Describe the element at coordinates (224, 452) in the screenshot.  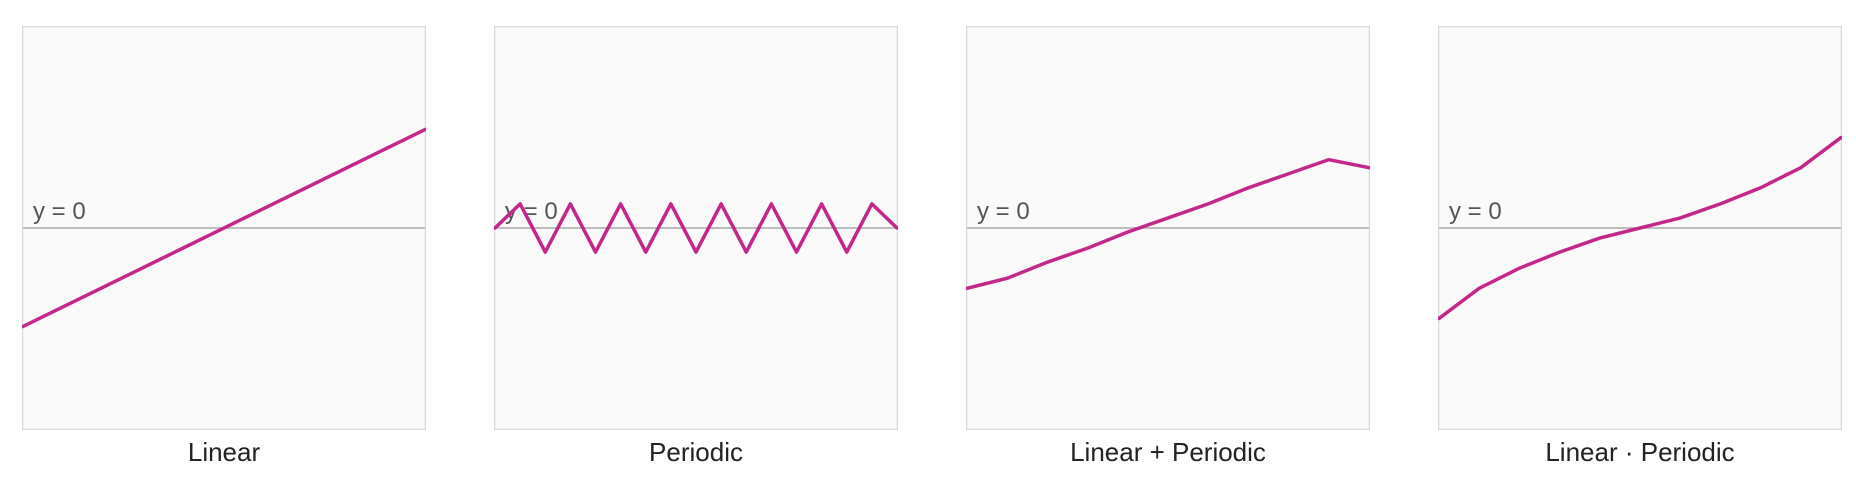
I see `caption-linear: Linear` at that location.